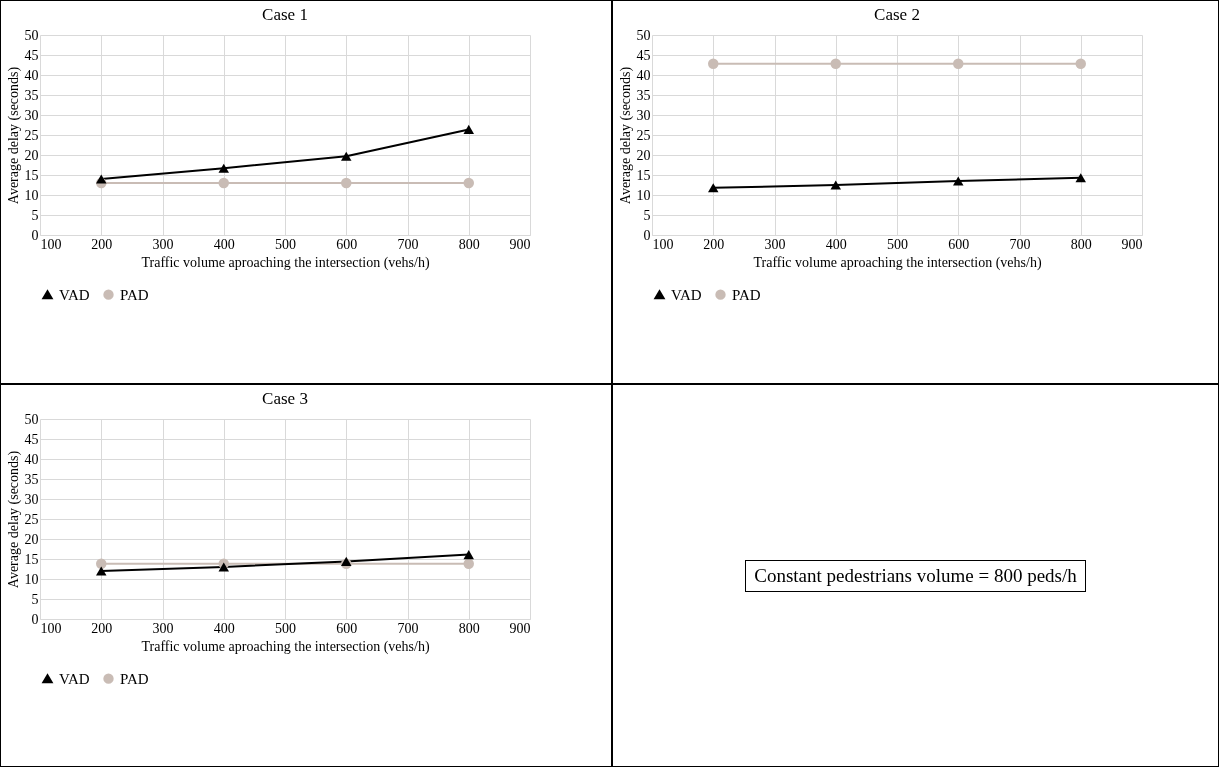 This screenshot has height=769, width=1221. Describe the element at coordinates (285, 14) in the screenshot. I see `chart-title: Case 1` at that location.